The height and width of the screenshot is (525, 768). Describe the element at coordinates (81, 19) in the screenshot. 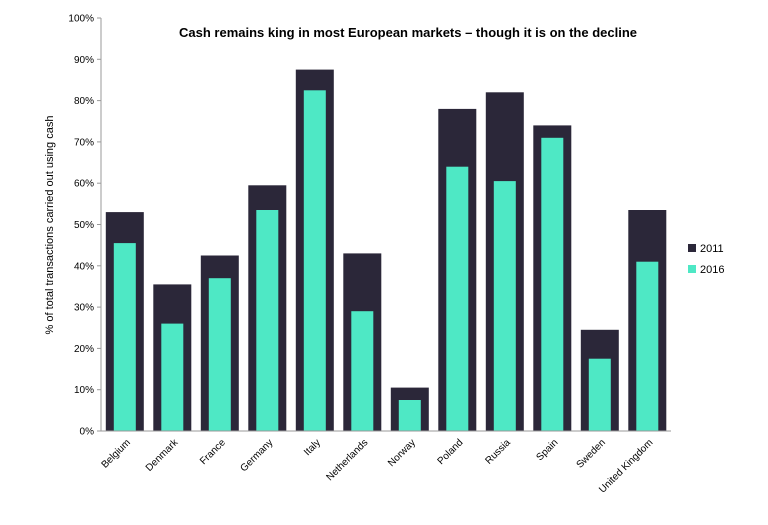

I see `y-tick-label: 100%` at that location.